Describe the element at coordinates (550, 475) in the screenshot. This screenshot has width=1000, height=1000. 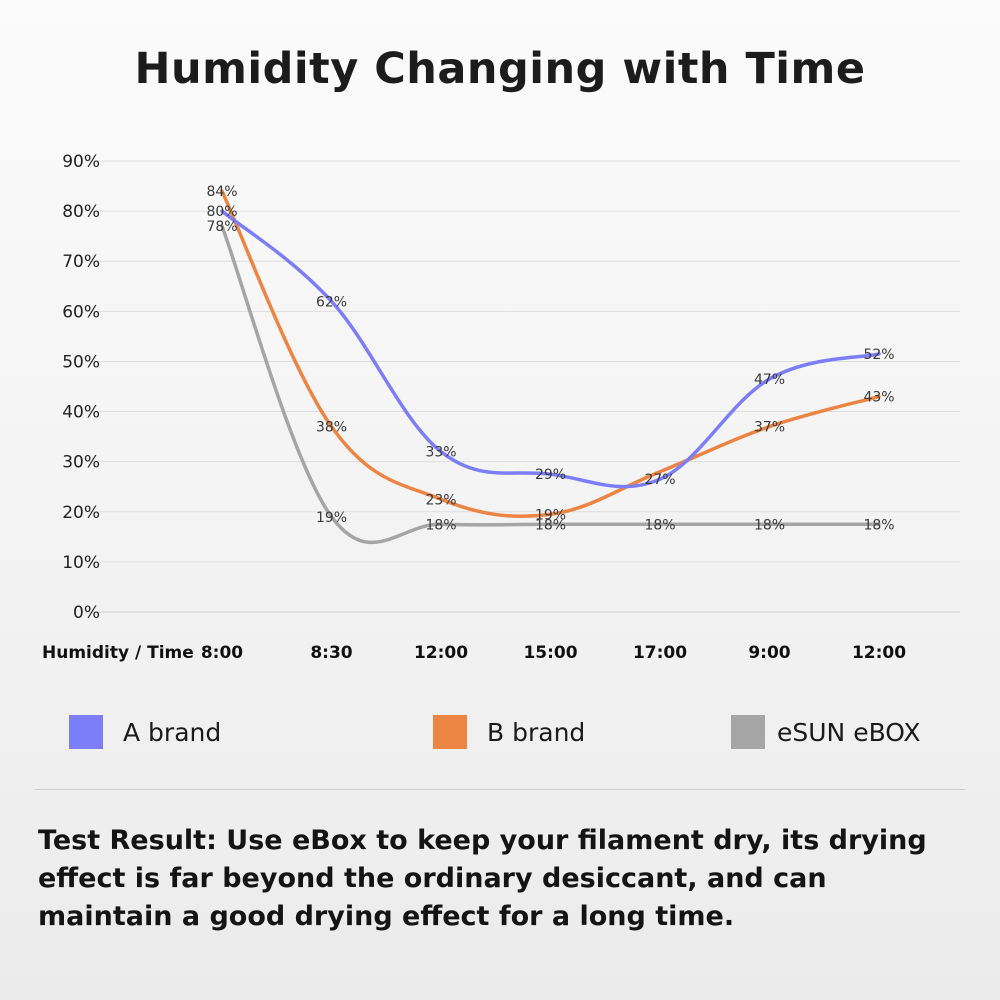
I see `data-label: 29%` at that location.